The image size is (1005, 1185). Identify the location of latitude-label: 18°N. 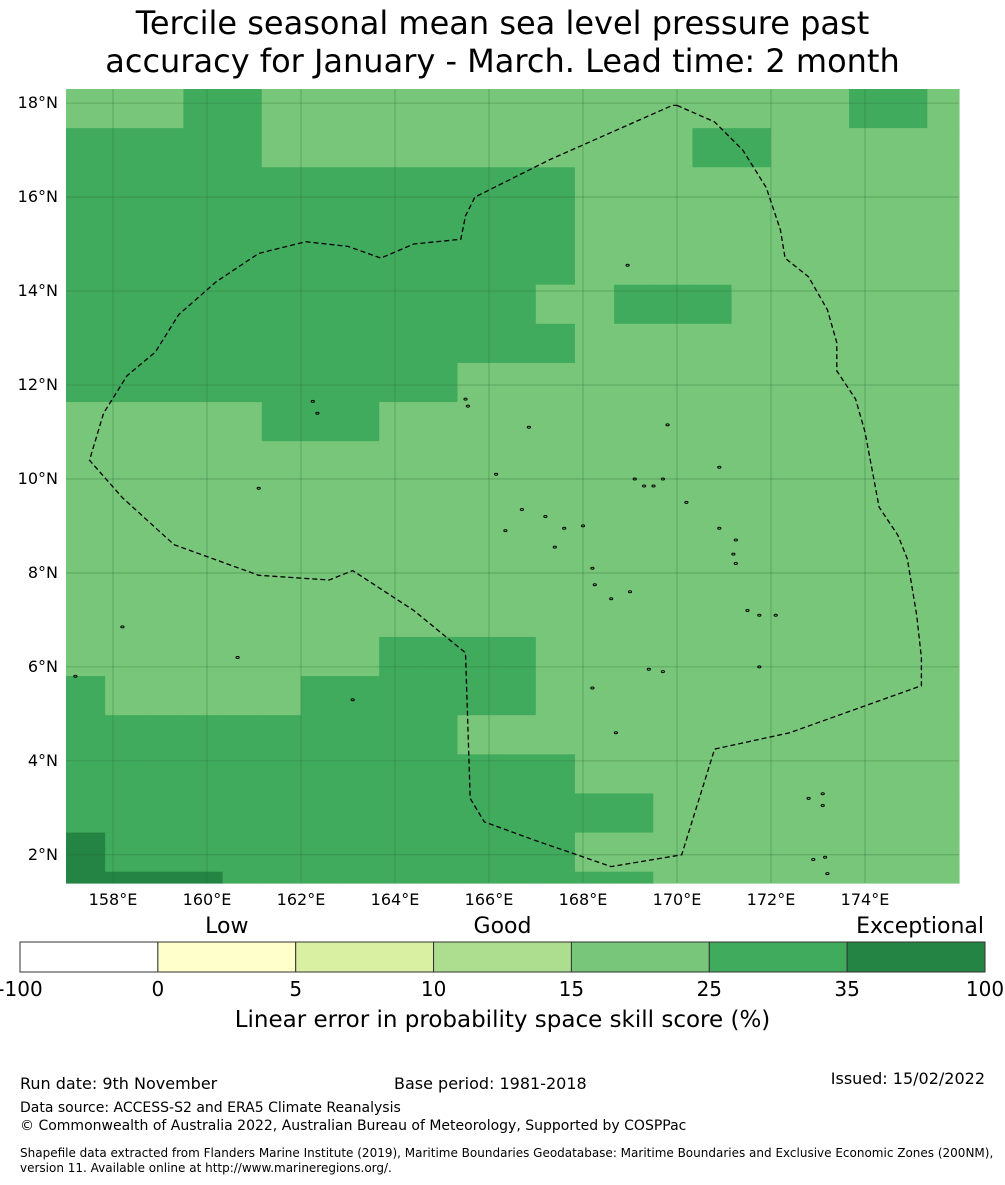
(37, 103).